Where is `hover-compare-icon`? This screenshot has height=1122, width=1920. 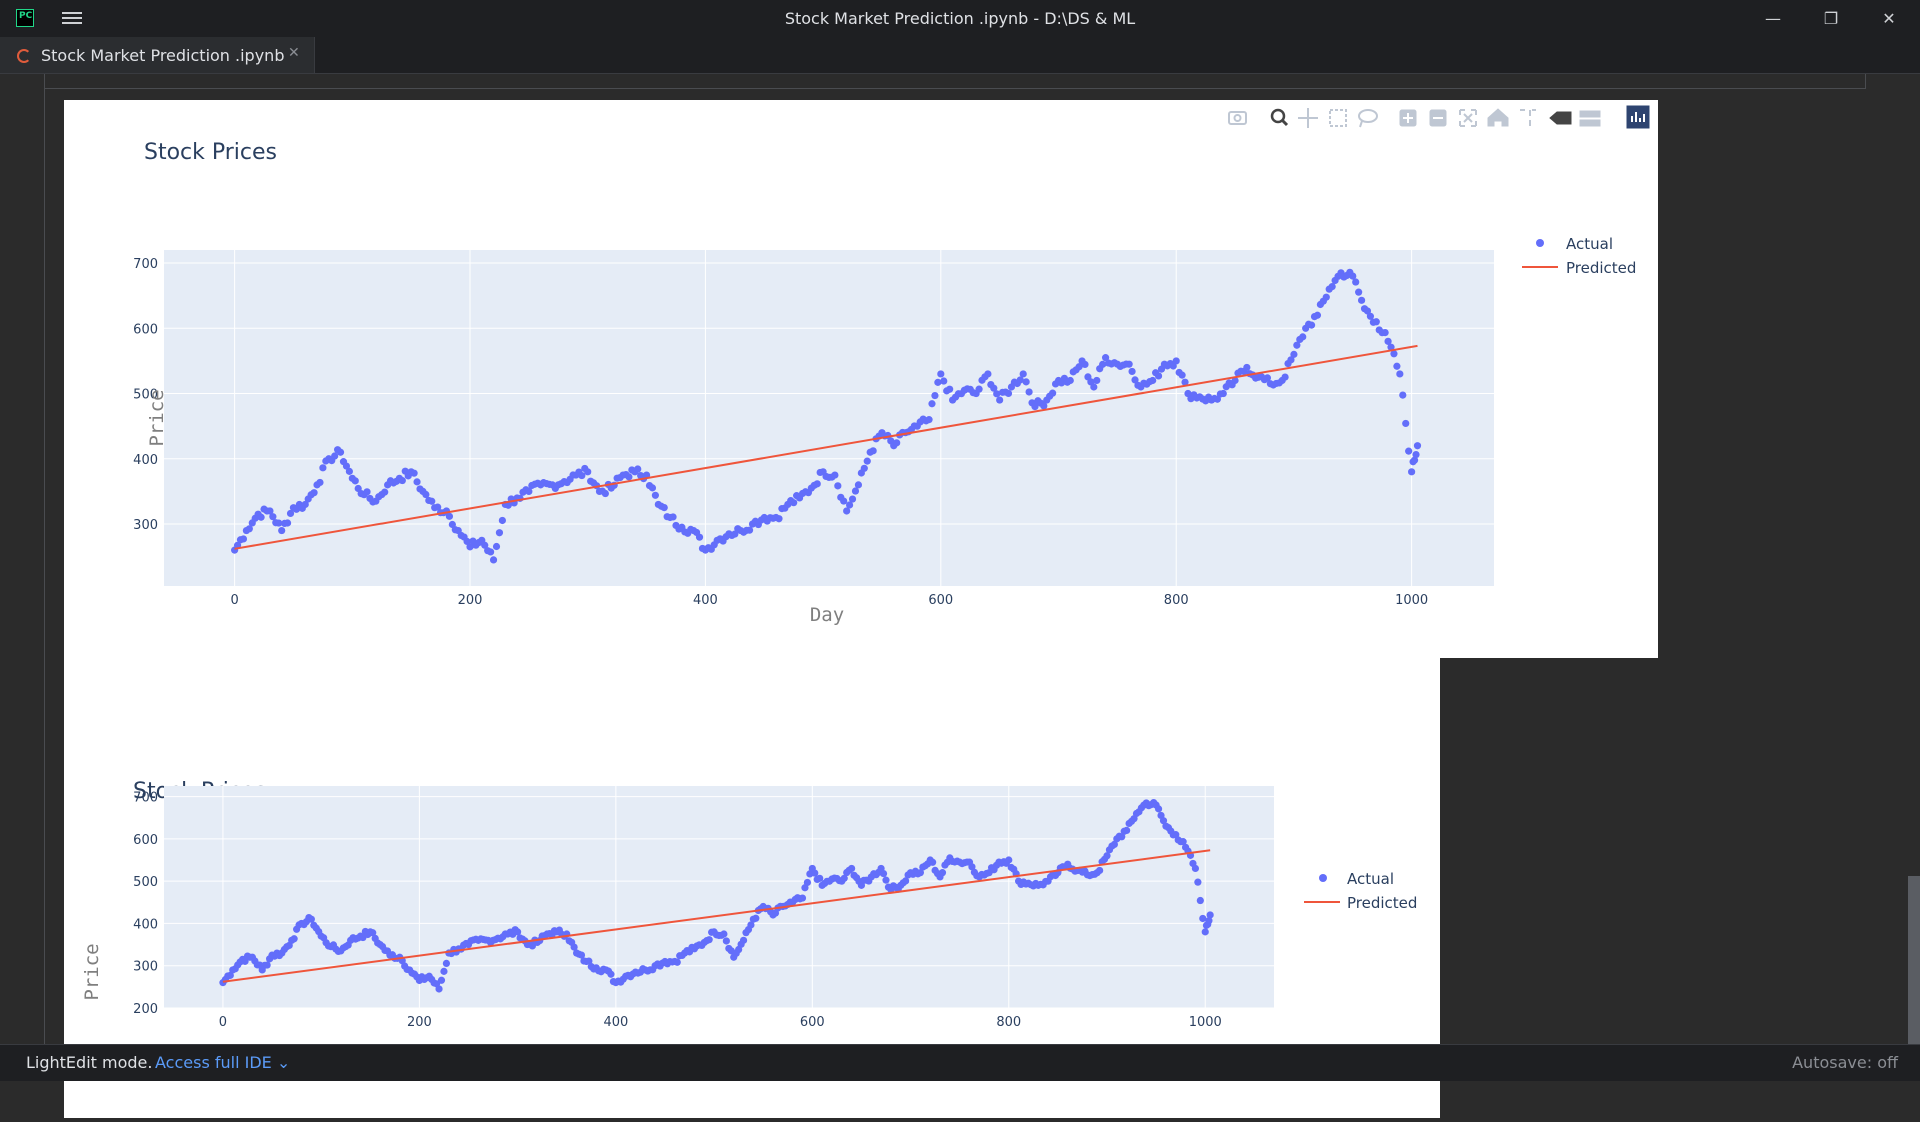
hover-compare-icon is located at coordinates (1590, 118).